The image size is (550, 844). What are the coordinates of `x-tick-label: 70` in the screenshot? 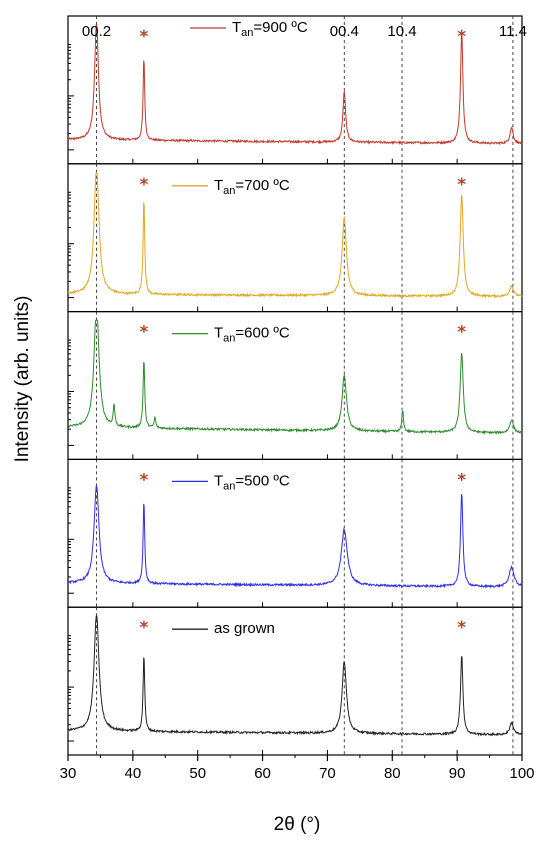 It's located at (327, 773).